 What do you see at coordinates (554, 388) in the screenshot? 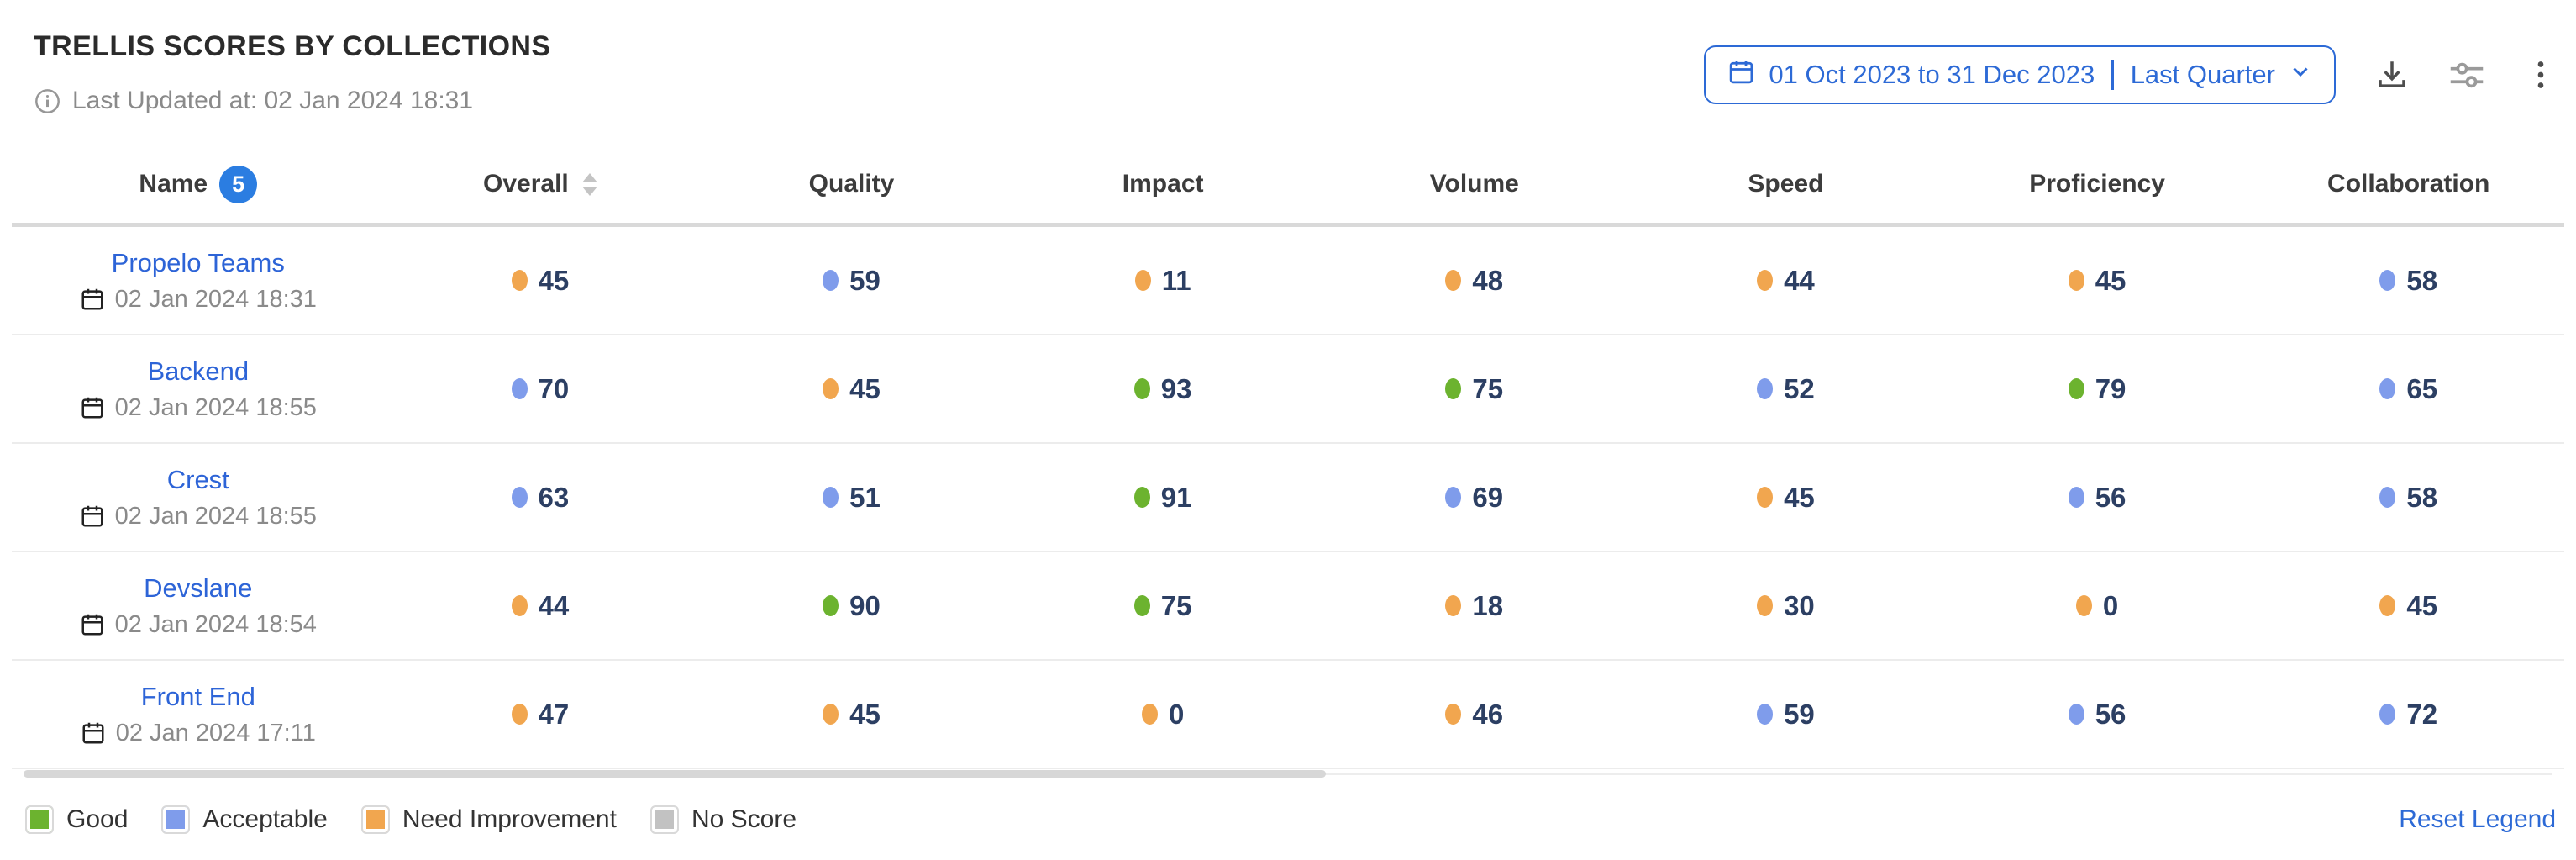
I see `score-value: 70` at bounding box center [554, 388].